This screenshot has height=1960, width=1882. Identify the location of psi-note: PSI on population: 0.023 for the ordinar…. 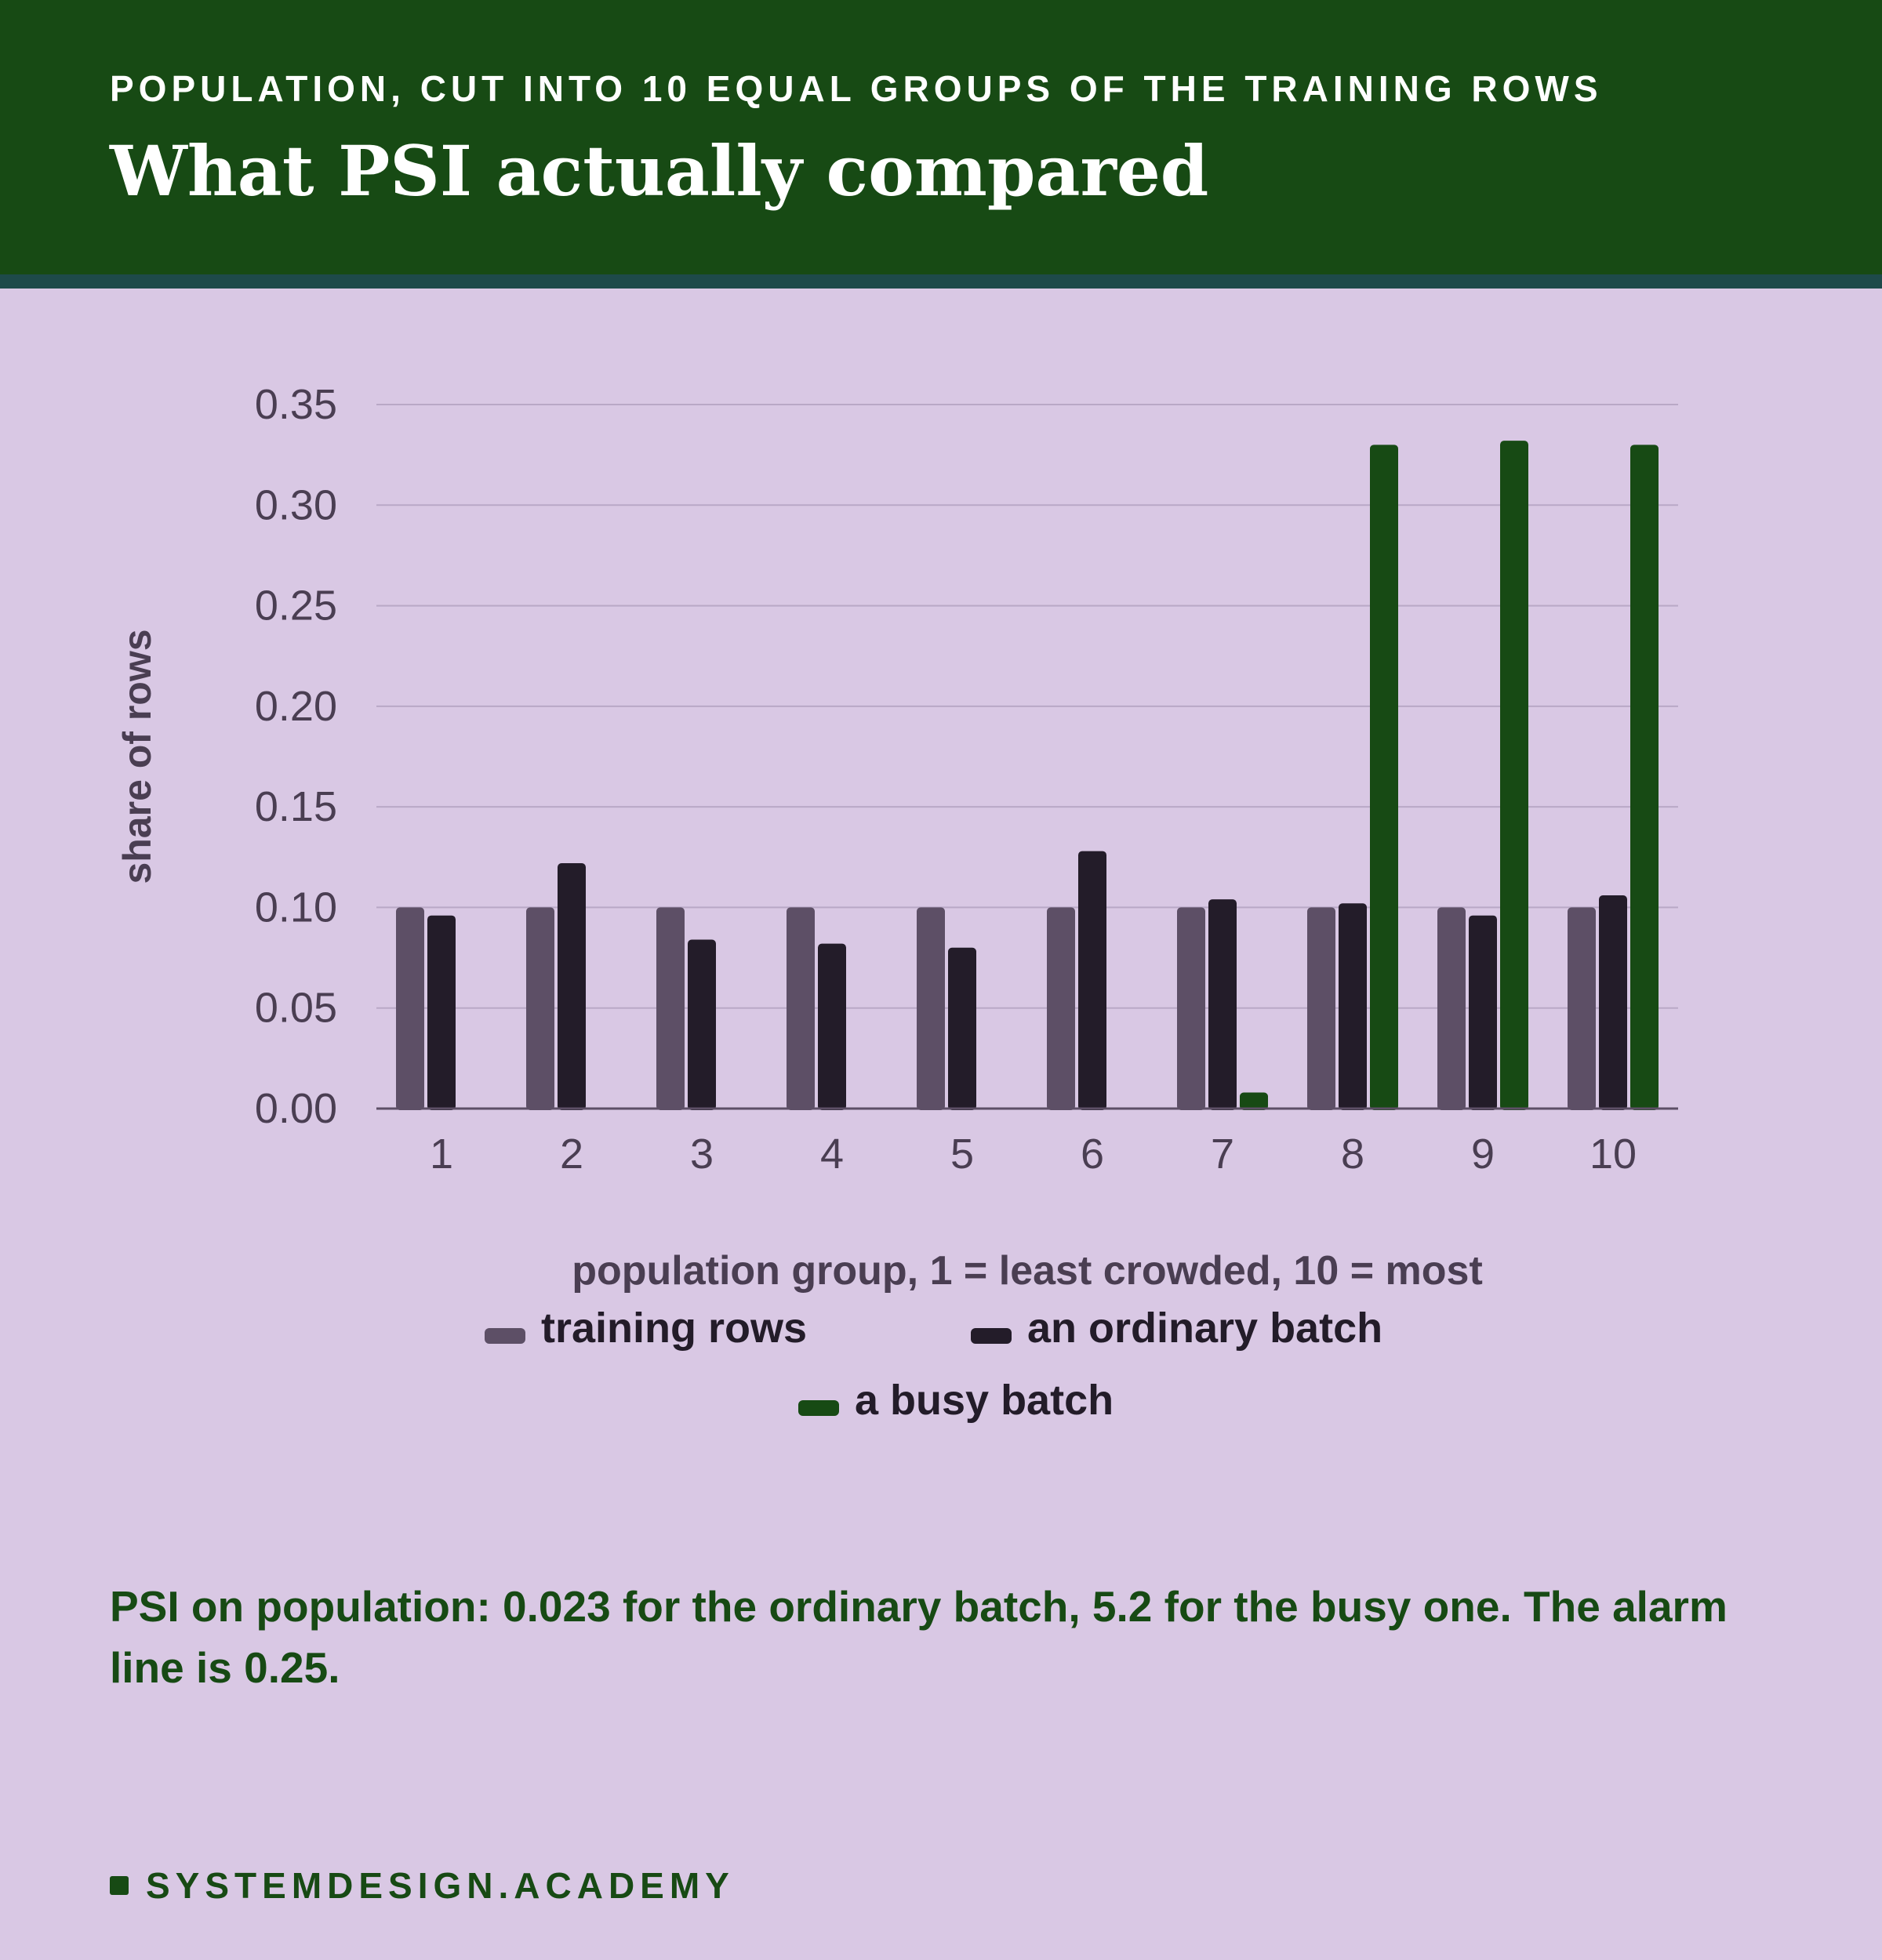
(919, 1637).